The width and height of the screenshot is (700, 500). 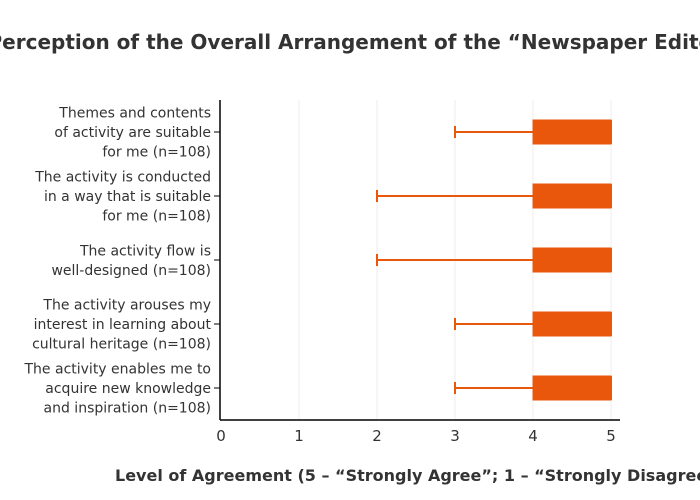 I want to click on category-label-line: The activity is conducted, so click(x=122, y=178).